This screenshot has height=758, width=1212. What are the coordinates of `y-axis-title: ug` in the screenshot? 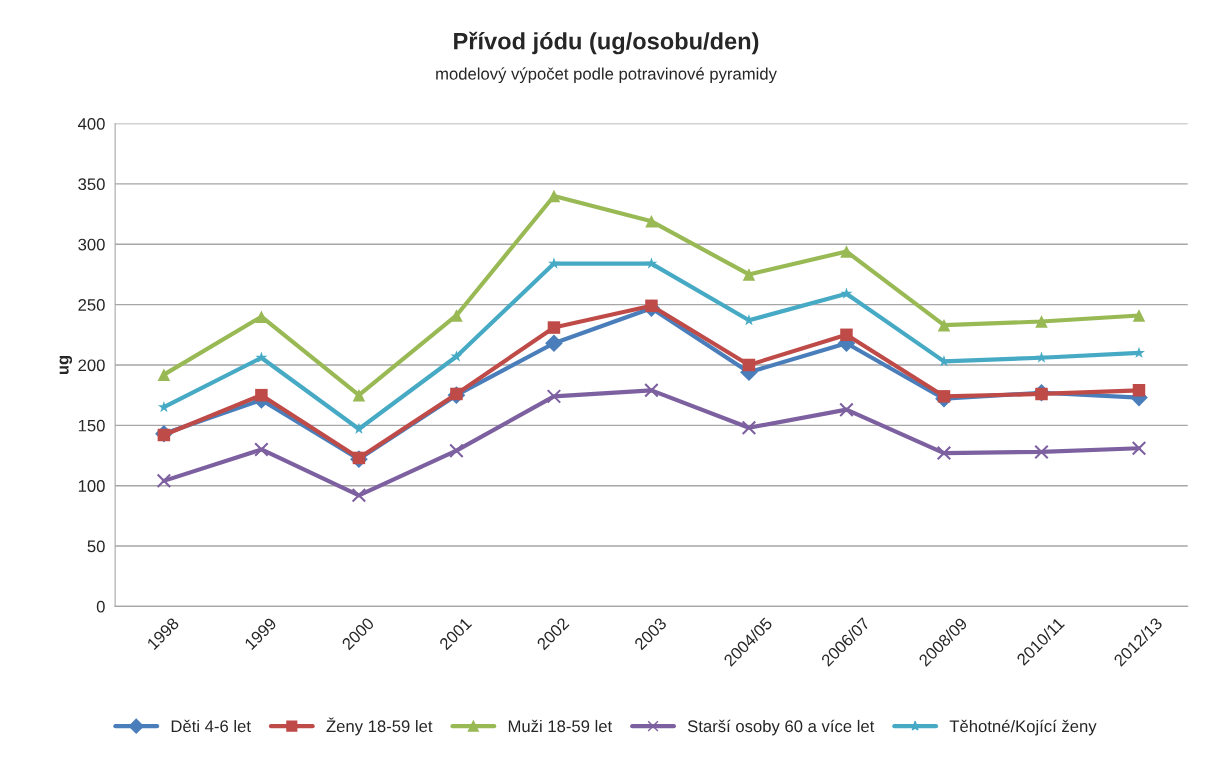 It's located at (66, 365).